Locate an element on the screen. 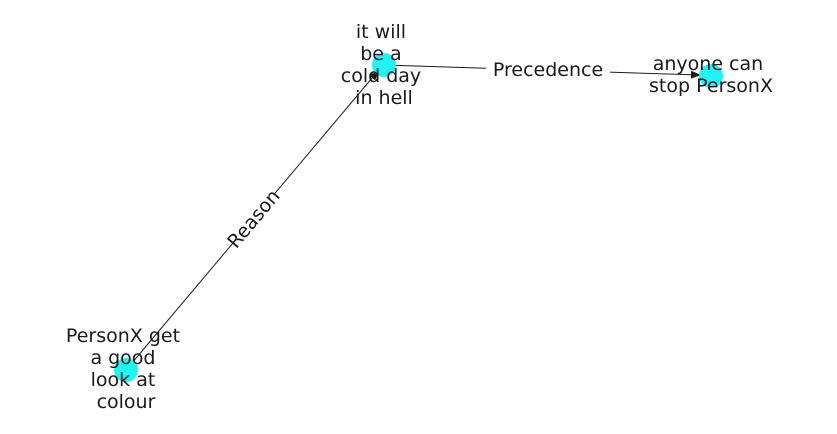  node-stop-label: anyone can stop PersonX is located at coordinates (711, 75).